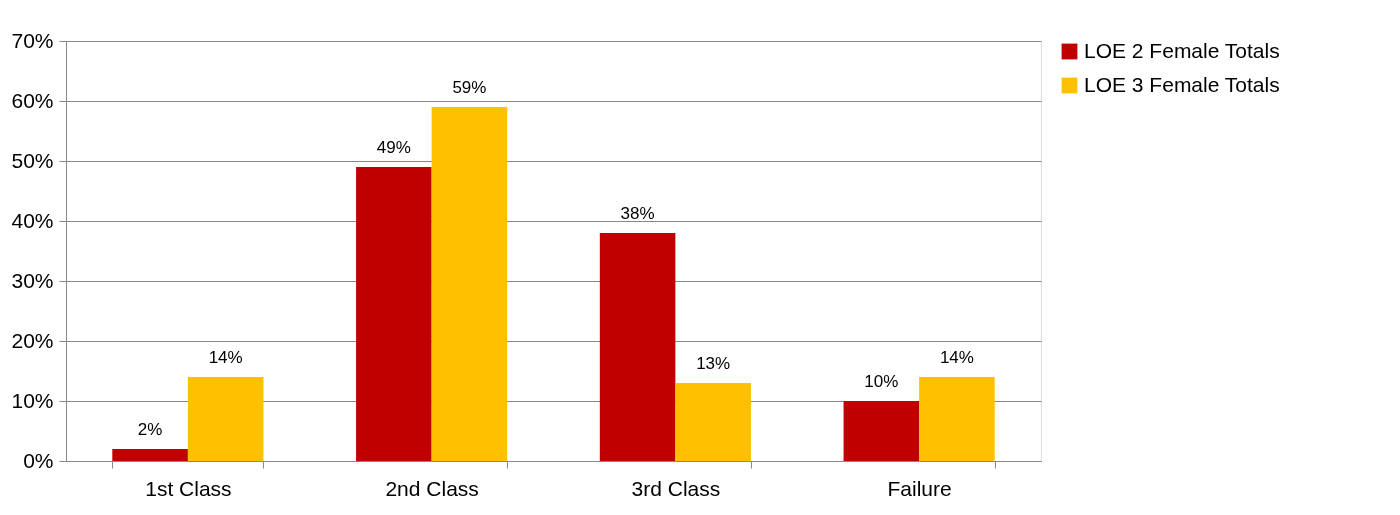  I want to click on data-label: 49%, so click(393, 147).